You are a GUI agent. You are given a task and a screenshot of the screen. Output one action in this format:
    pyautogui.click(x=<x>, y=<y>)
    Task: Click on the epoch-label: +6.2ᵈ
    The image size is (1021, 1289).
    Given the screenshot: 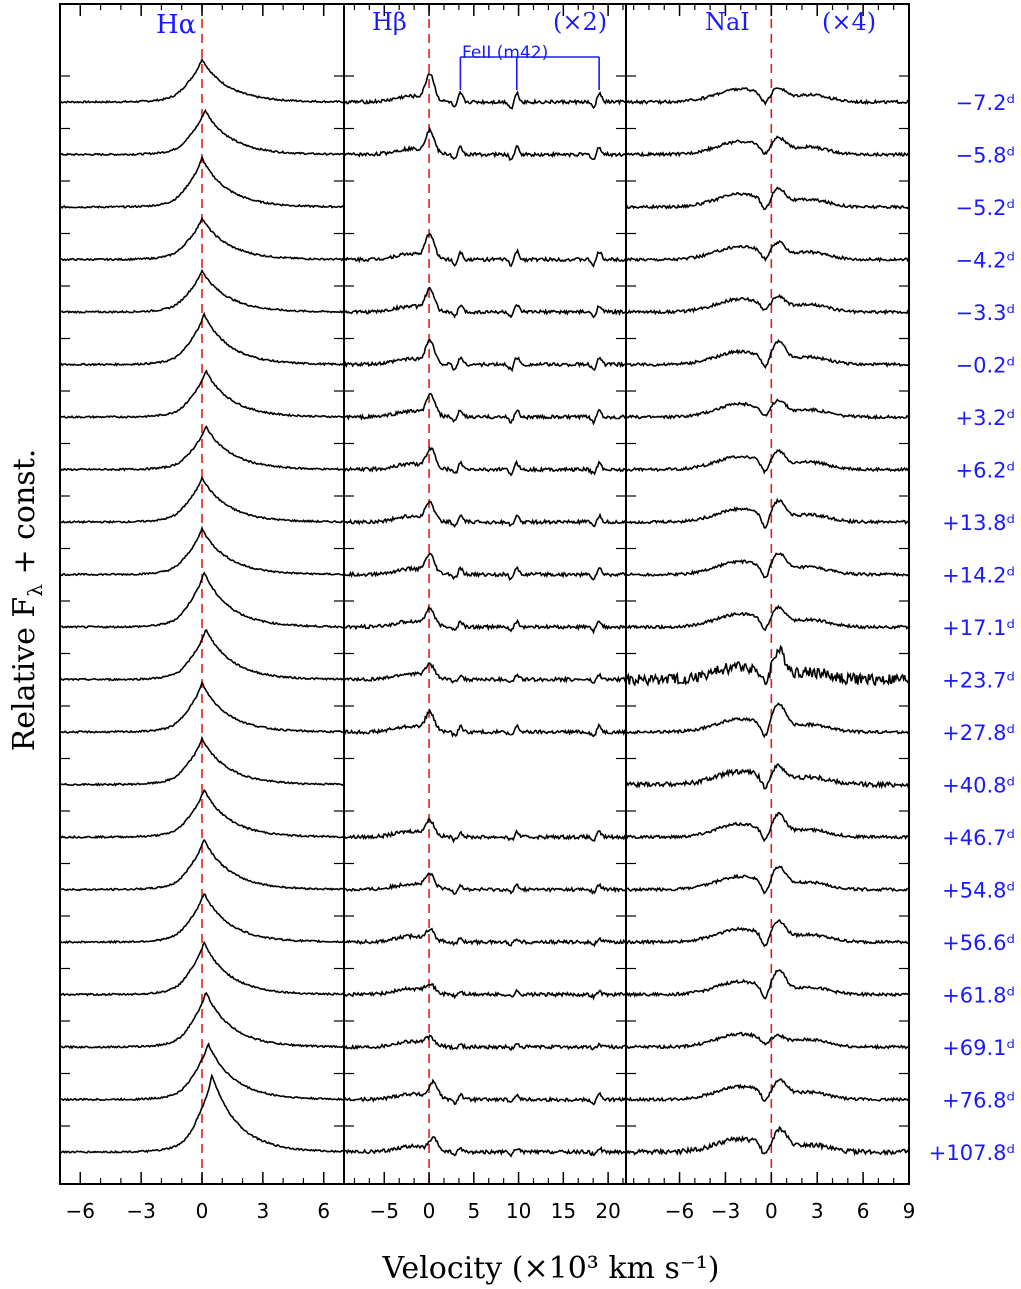 What is the action you would take?
    pyautogui.click(x=985, y=471)
    